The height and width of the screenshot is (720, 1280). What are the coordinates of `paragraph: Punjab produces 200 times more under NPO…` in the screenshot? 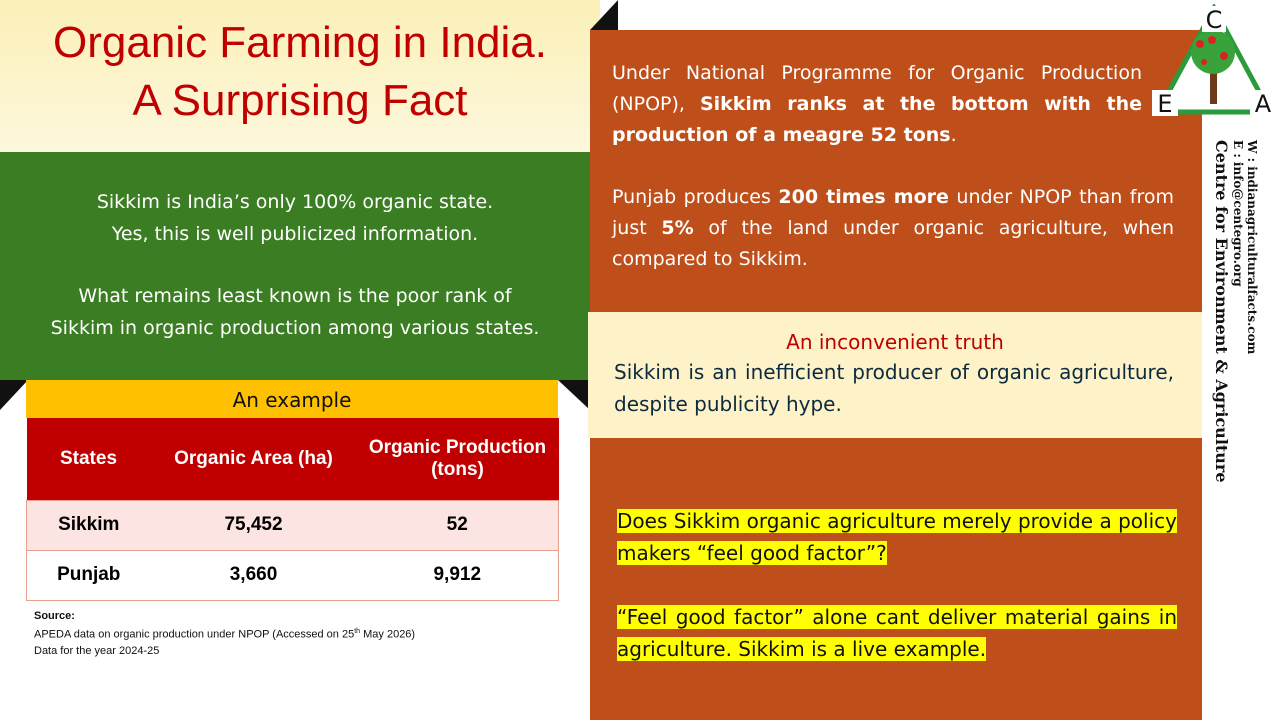 It's located at (893, 228).